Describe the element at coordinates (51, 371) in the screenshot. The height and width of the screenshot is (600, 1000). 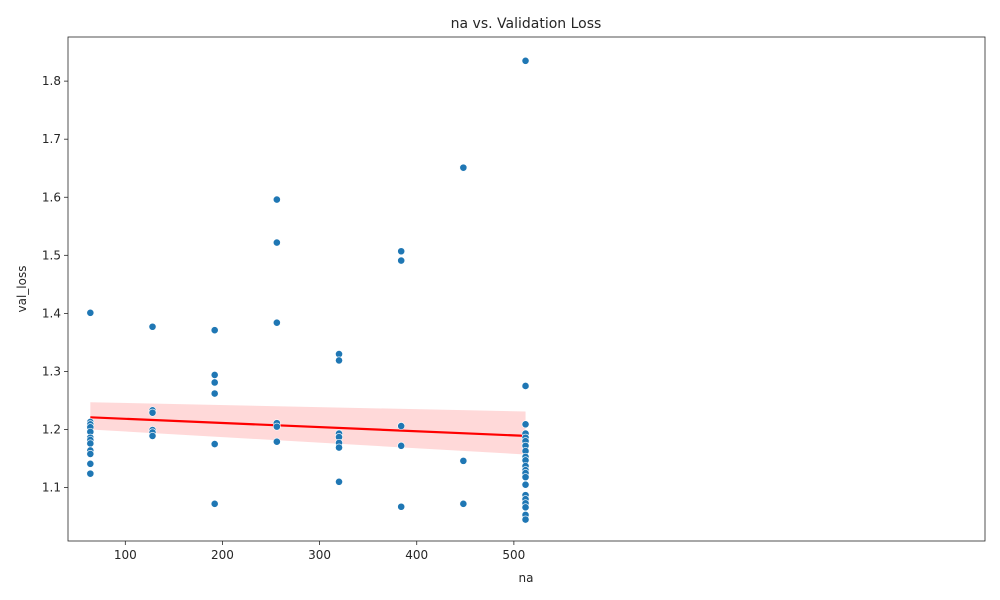
I see `y-tick-label: 1.3` at that location.